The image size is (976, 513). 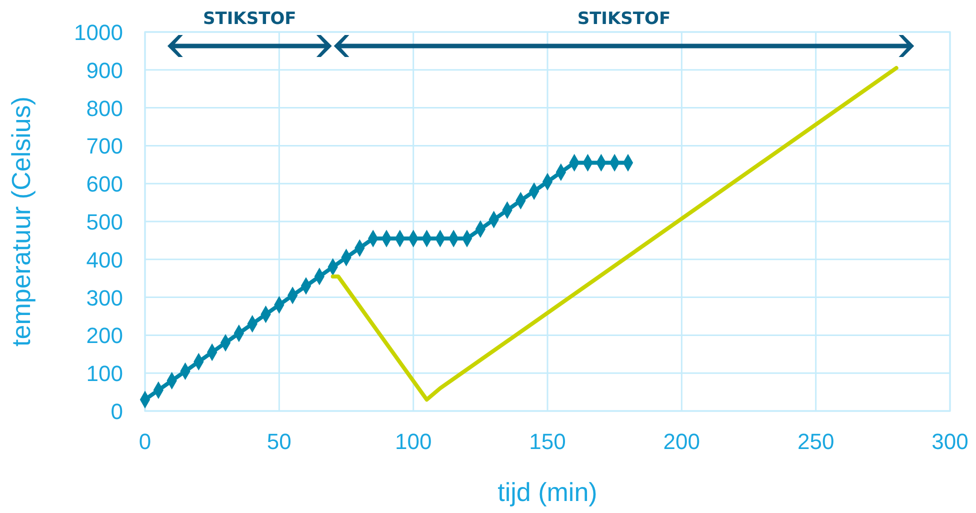 I want to click on y-tick-label: 500, so click(x=104, y=222).